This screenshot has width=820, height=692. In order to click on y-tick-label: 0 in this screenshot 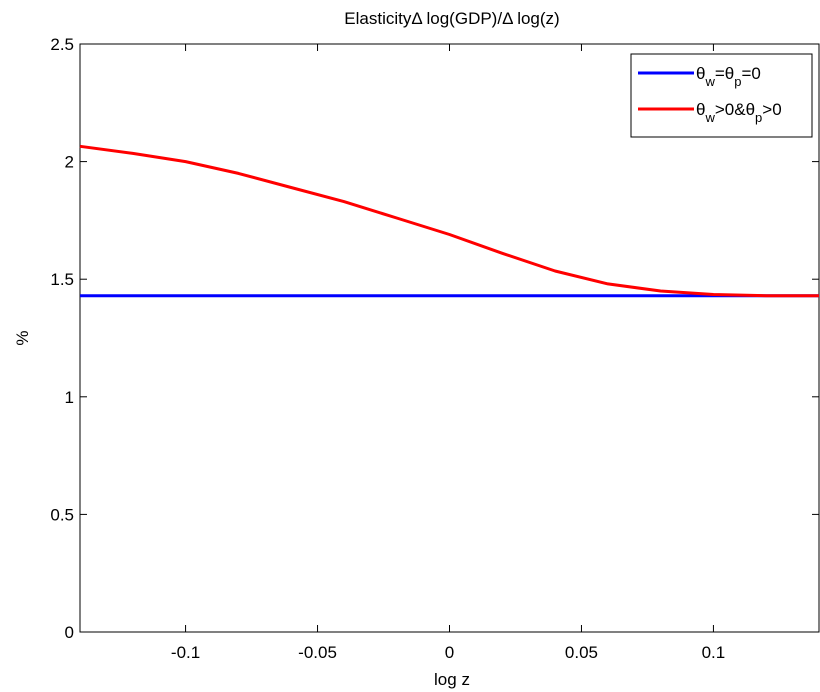, I will do `click(69, 632)`.